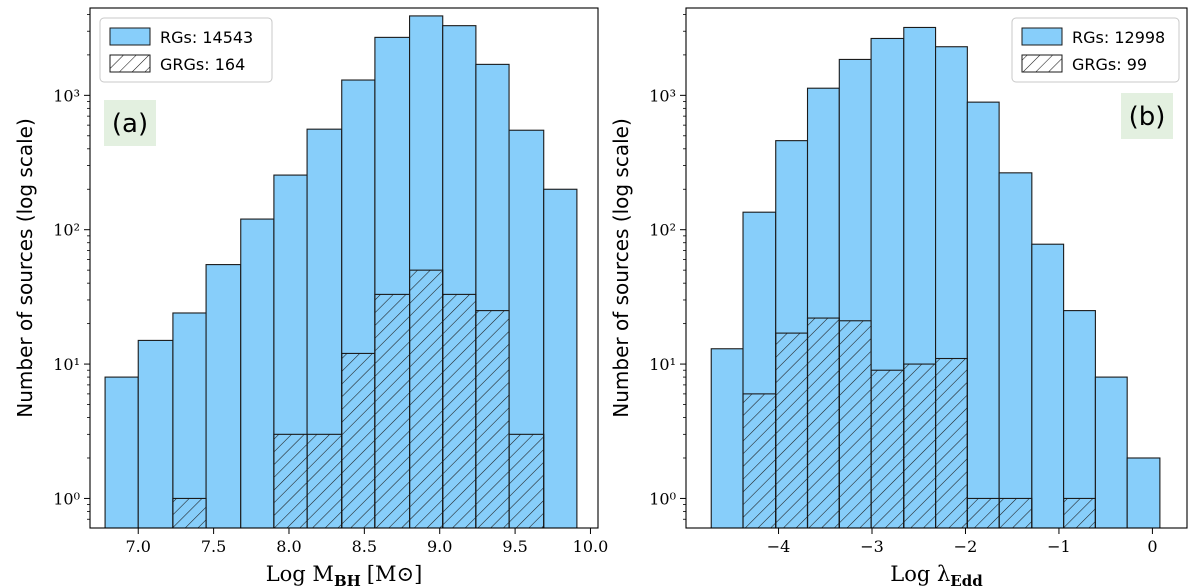 This screenshot has height=588, width=1200. I want to click on x-tick-label: 8.0, so click(288, 546).